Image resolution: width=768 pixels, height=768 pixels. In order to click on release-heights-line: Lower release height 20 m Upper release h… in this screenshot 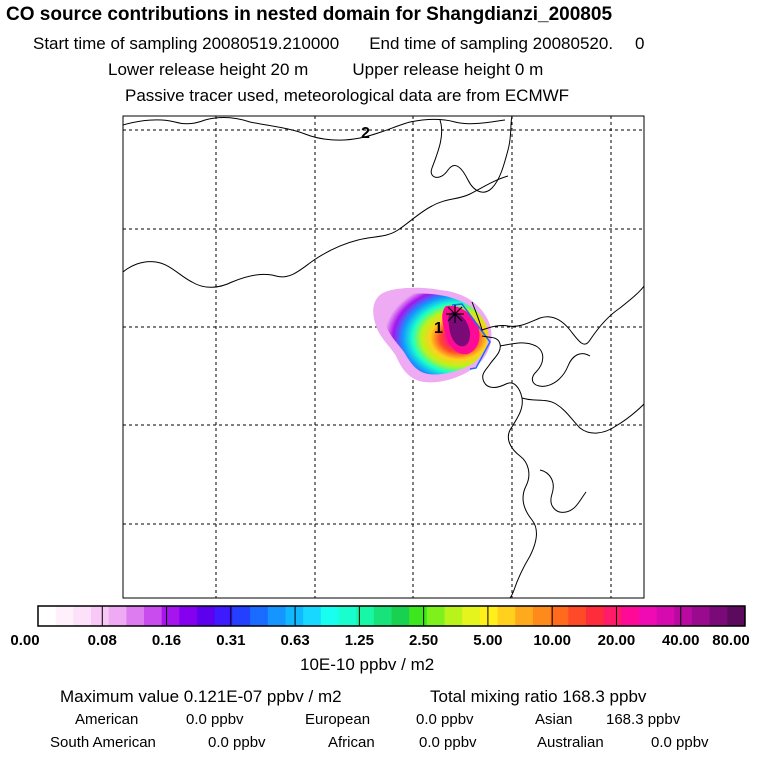, I will do `click(325, 70)`.